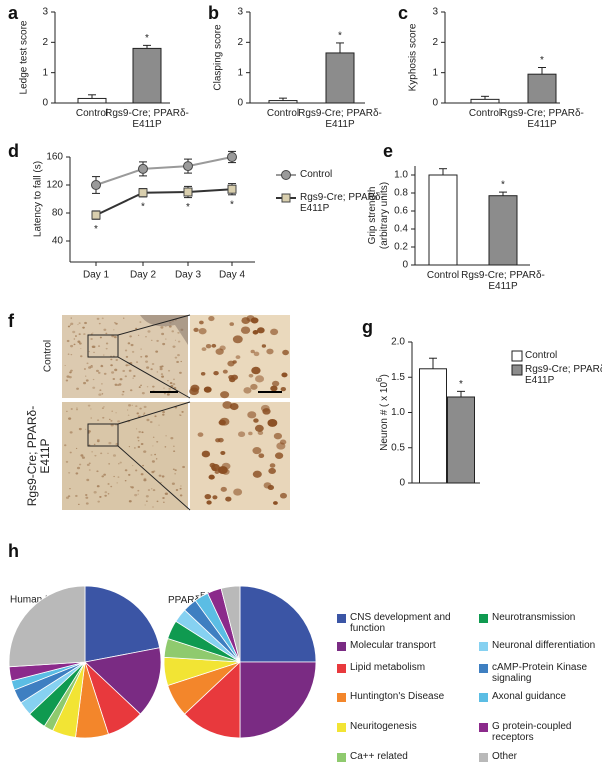 The height and width of the screenshot is (770, 602). I want to click on row-label-box: Rgs9-Cre; PPARδ-E411P, so click(39, 456).